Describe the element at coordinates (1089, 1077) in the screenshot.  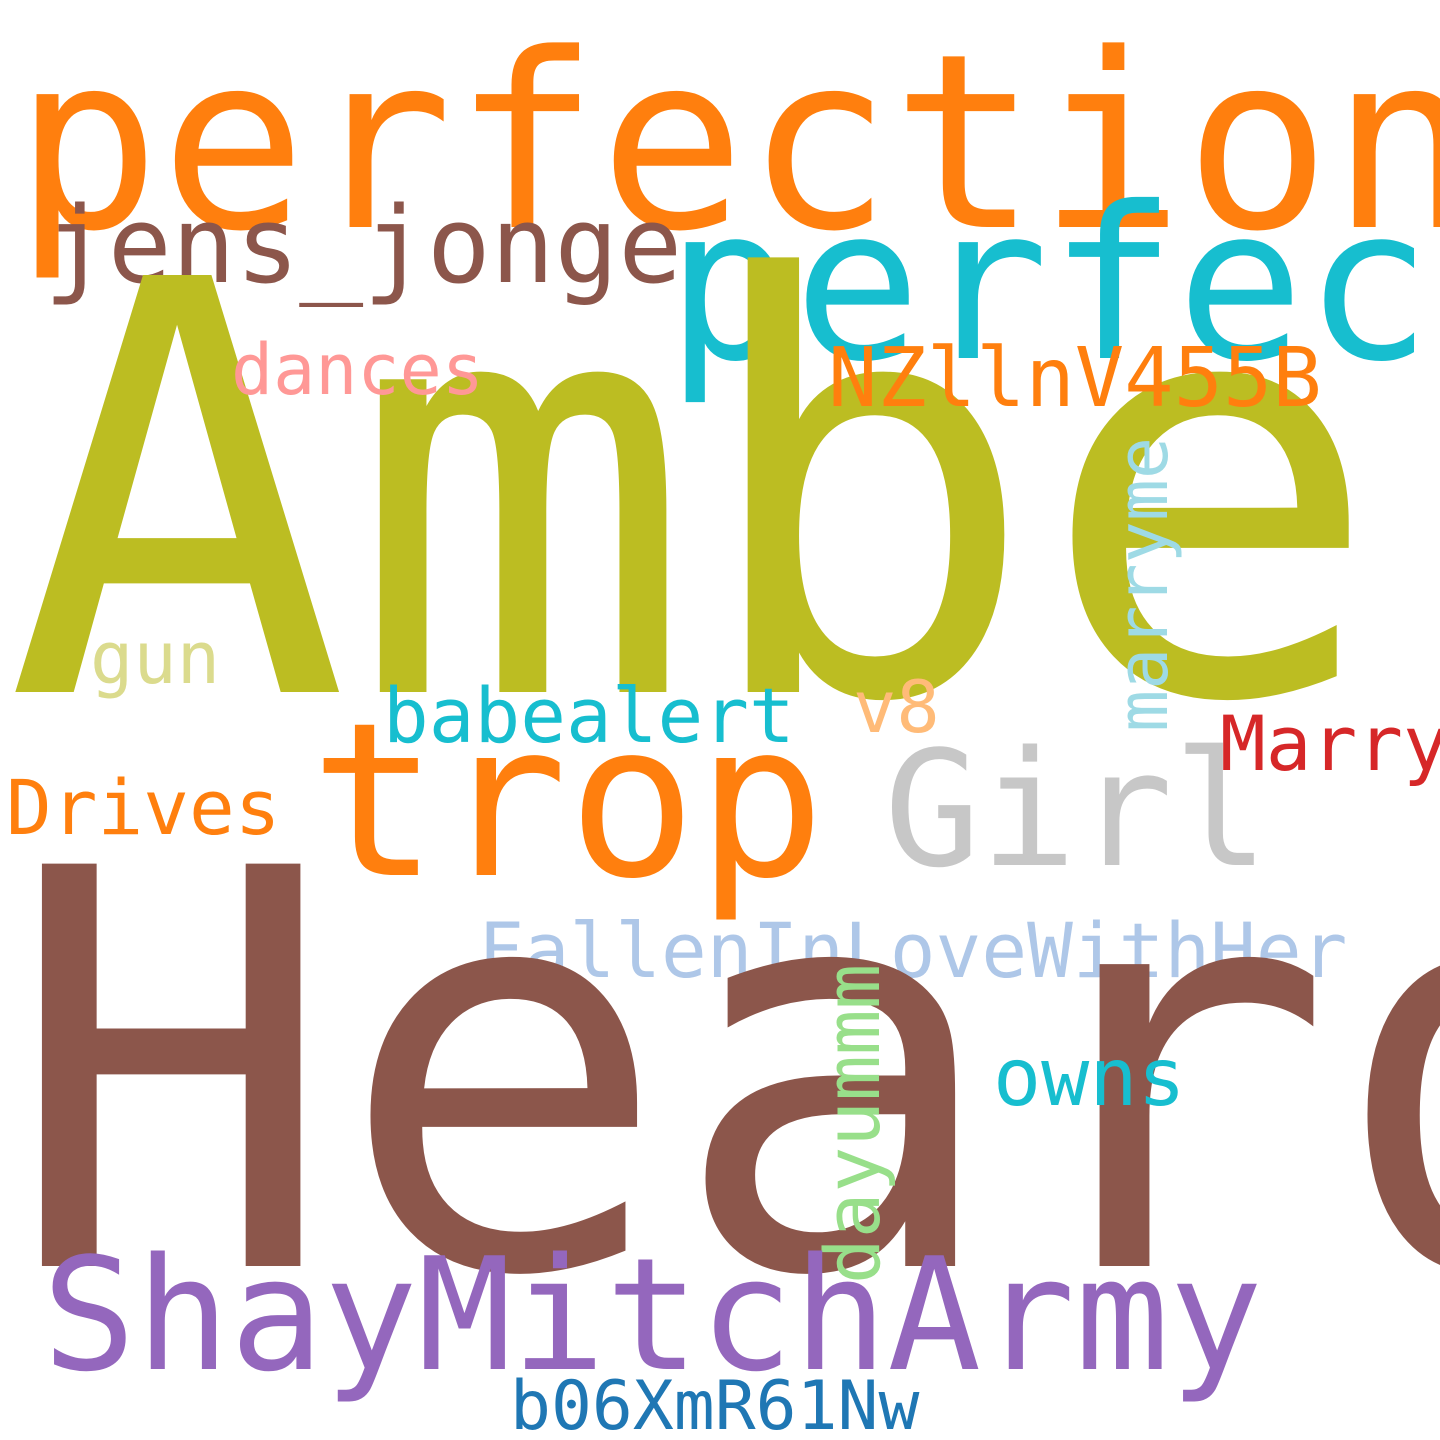
I see `word-owns: owns` at that location.